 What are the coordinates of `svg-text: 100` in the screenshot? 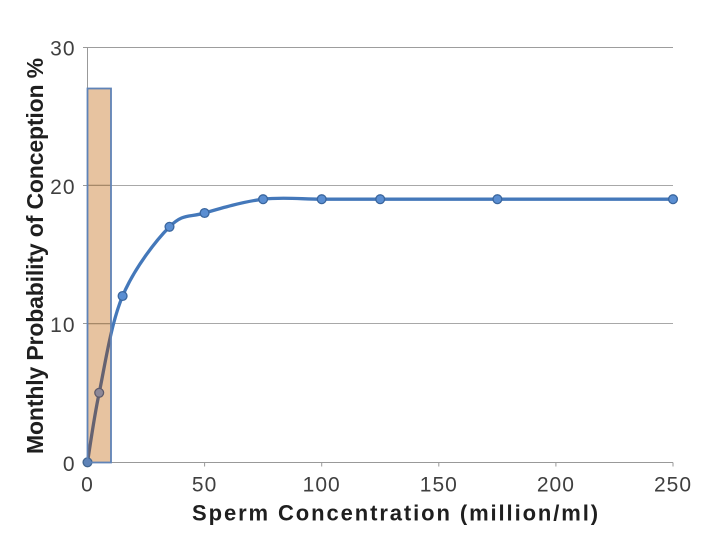 It's located at (322, 485).